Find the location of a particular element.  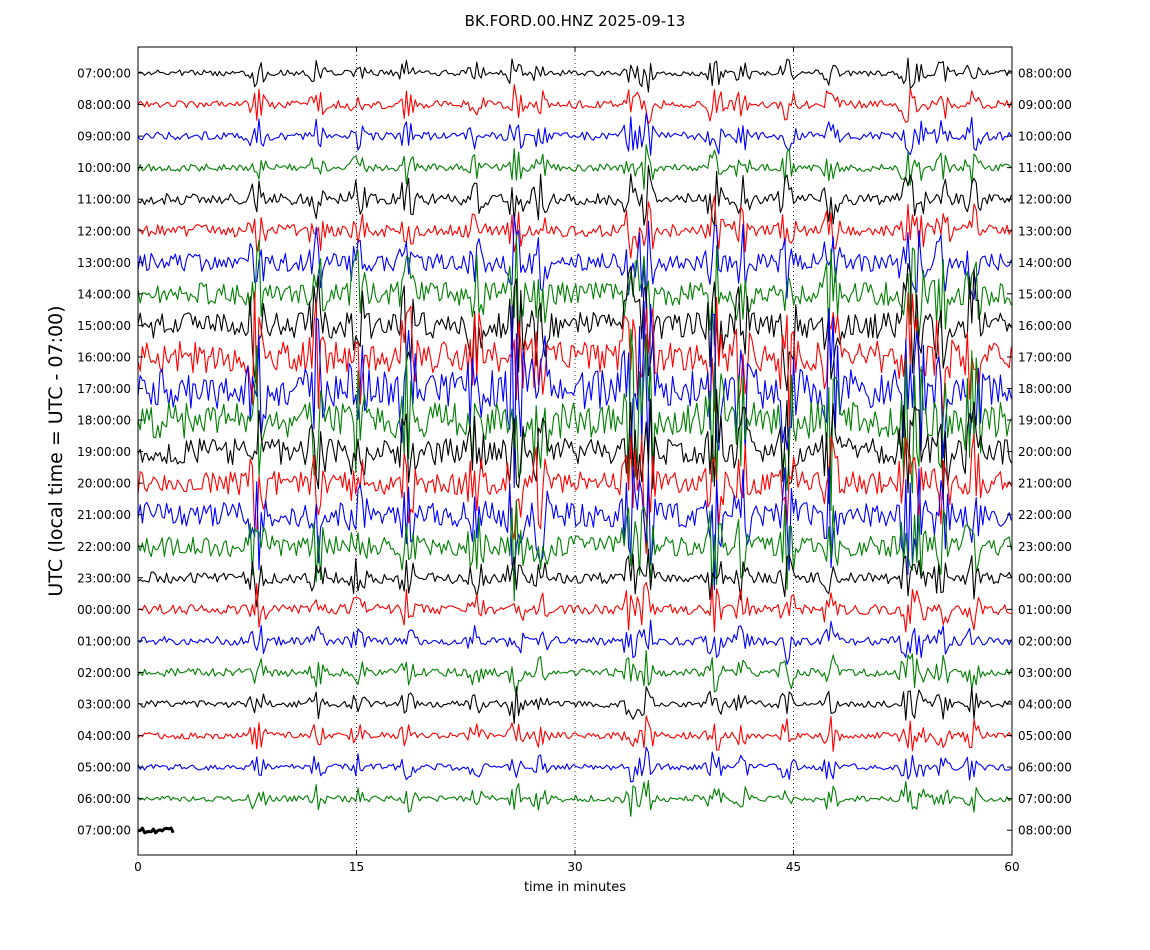

y-label-right-19: 03:00:00 is located at coordinates (1045, 673).